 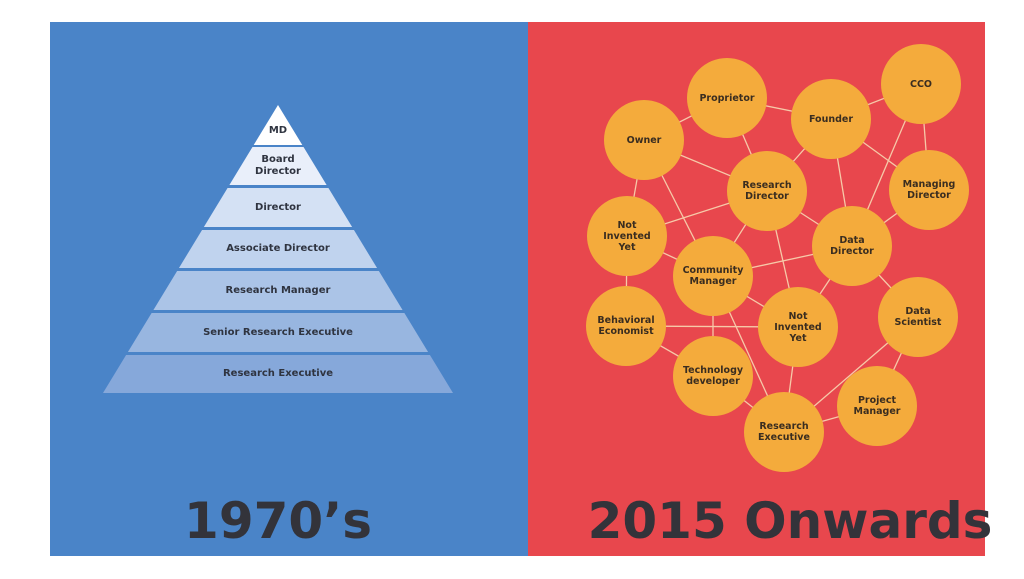 I want to click on node-label: Managing Director, so click(x=929, y=190).